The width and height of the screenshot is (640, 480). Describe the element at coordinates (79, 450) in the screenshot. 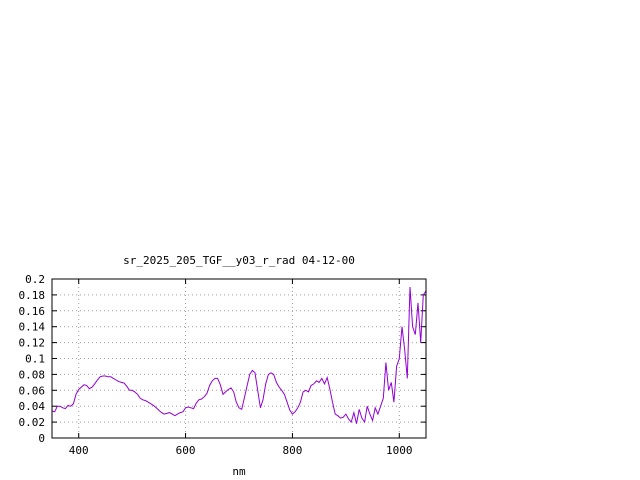

I see `x-tick-label: 400` at that location.